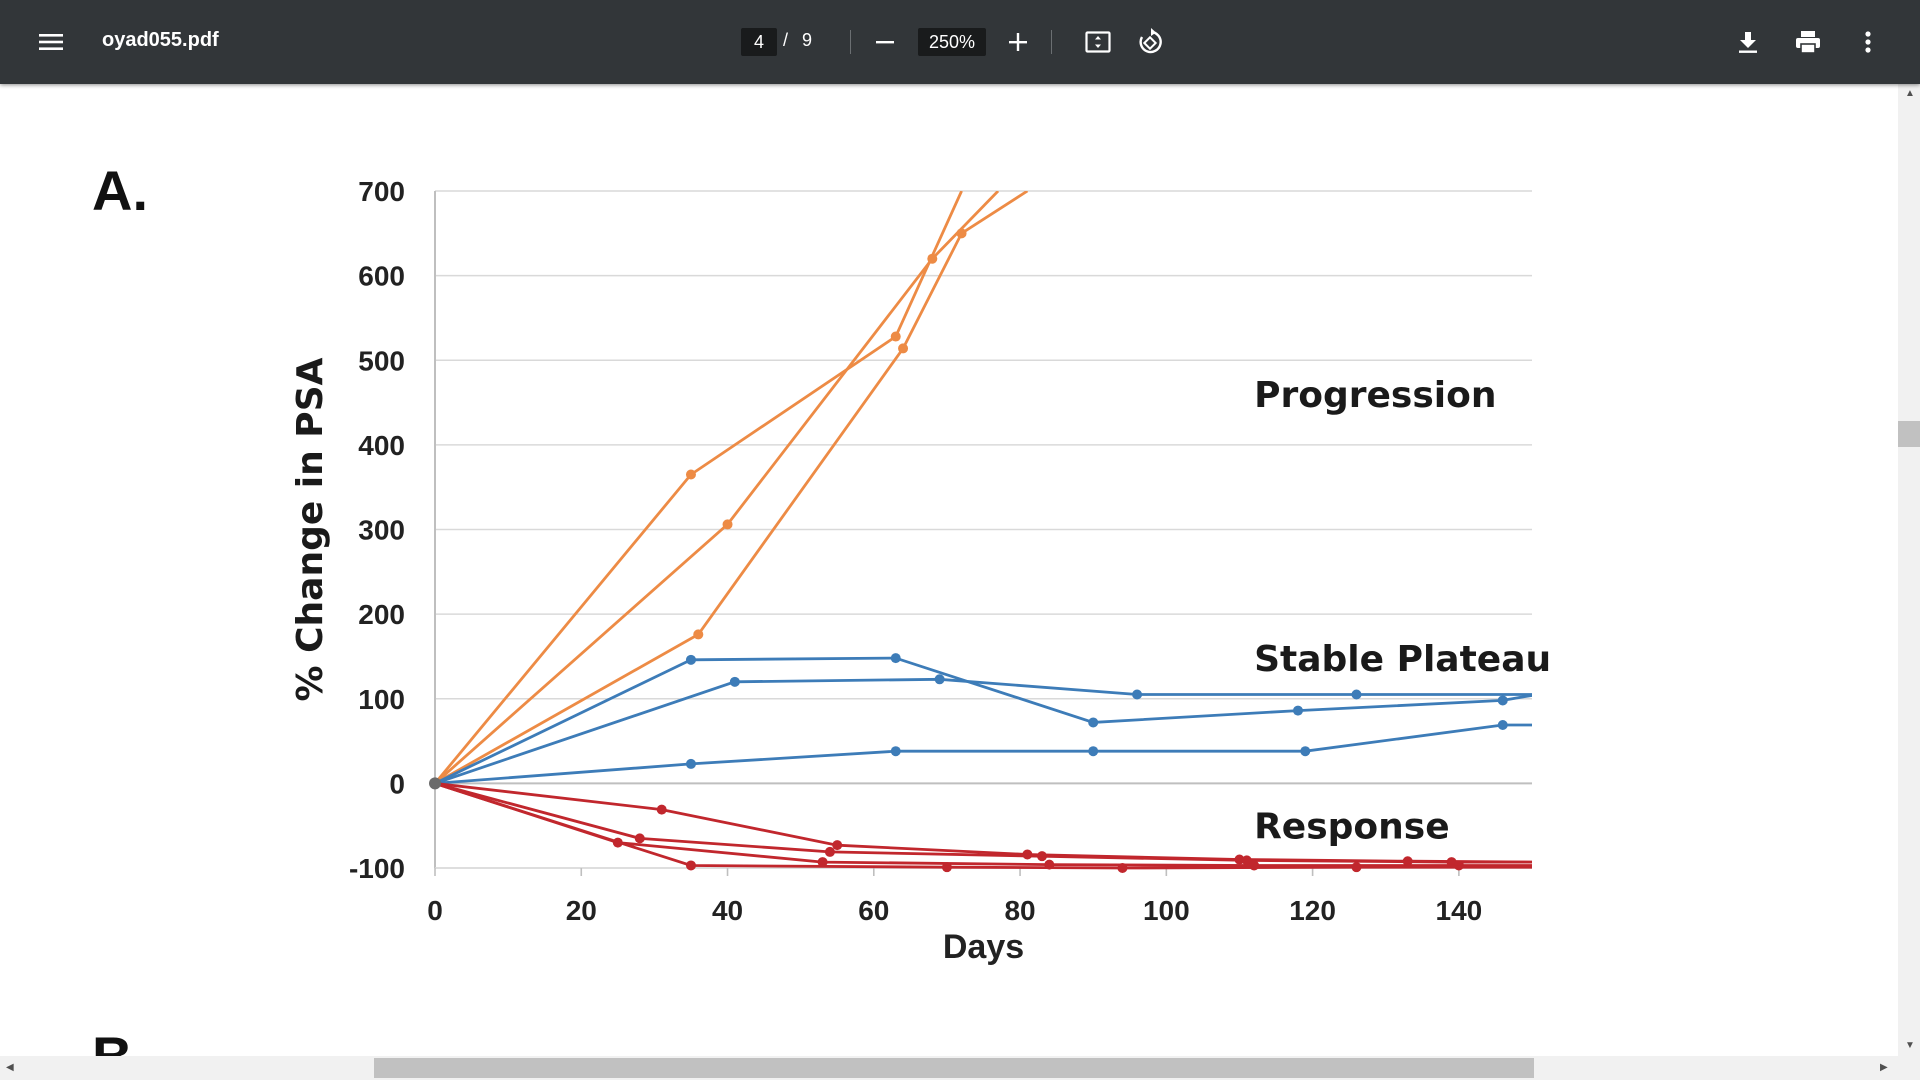 Image resolution: width=1920 pixels, height=1080 pixels. What do you see at coordinates (435, 783) in the screenshot?
I see `origin-point` at bounding box center [435, 783].